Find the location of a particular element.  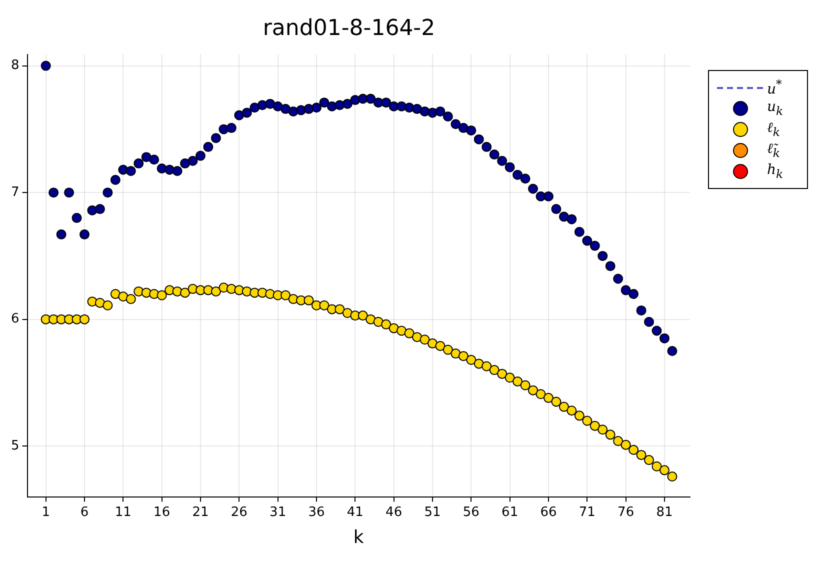

x-tick-label: 81 is located at coordinates (664, 512).